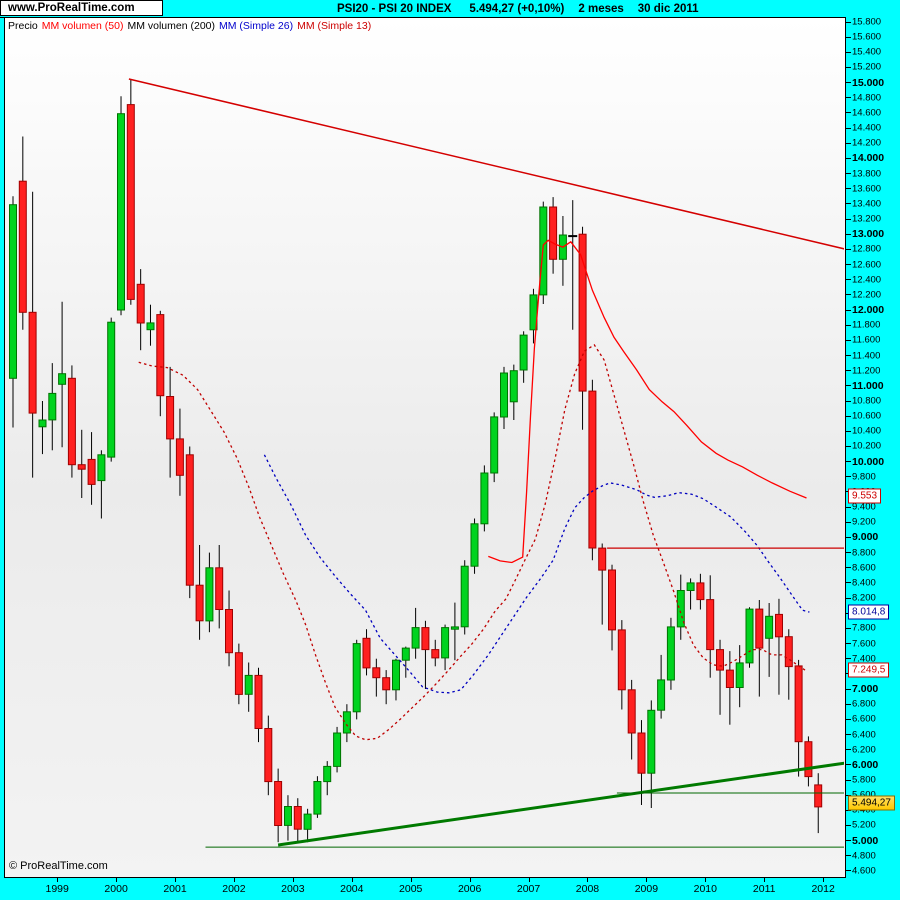 Image resolution: width=900 pixels, height=900 pixels. What do you see at coordinates (823, 889) in the screenshot?
I see `x-axis-label-2012: 2012` at bounding box center [823, 889].